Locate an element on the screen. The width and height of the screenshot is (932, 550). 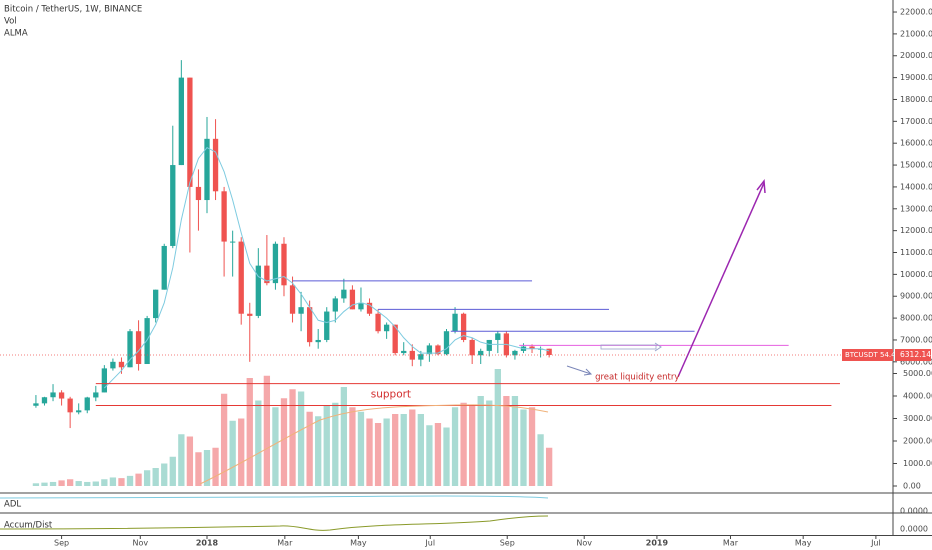
arrows is located at coordinates (666, 278).